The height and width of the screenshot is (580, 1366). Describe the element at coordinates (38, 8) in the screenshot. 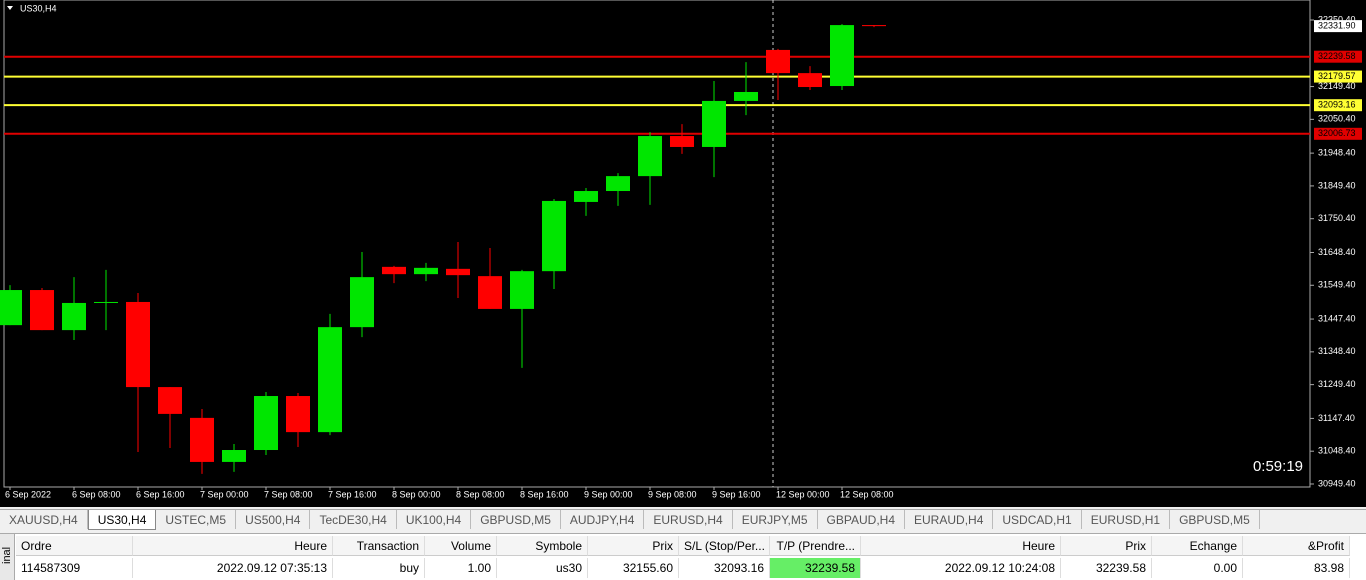

I see `chart-title: US30,H4` at that location.